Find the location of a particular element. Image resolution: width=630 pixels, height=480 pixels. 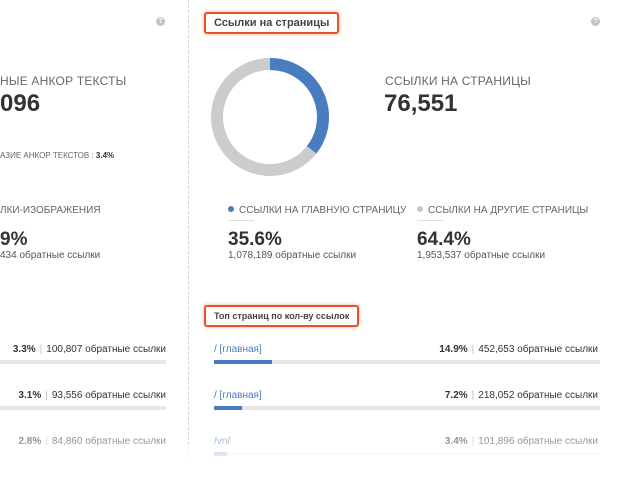

panel-divider is located at coordinates (188, 230).